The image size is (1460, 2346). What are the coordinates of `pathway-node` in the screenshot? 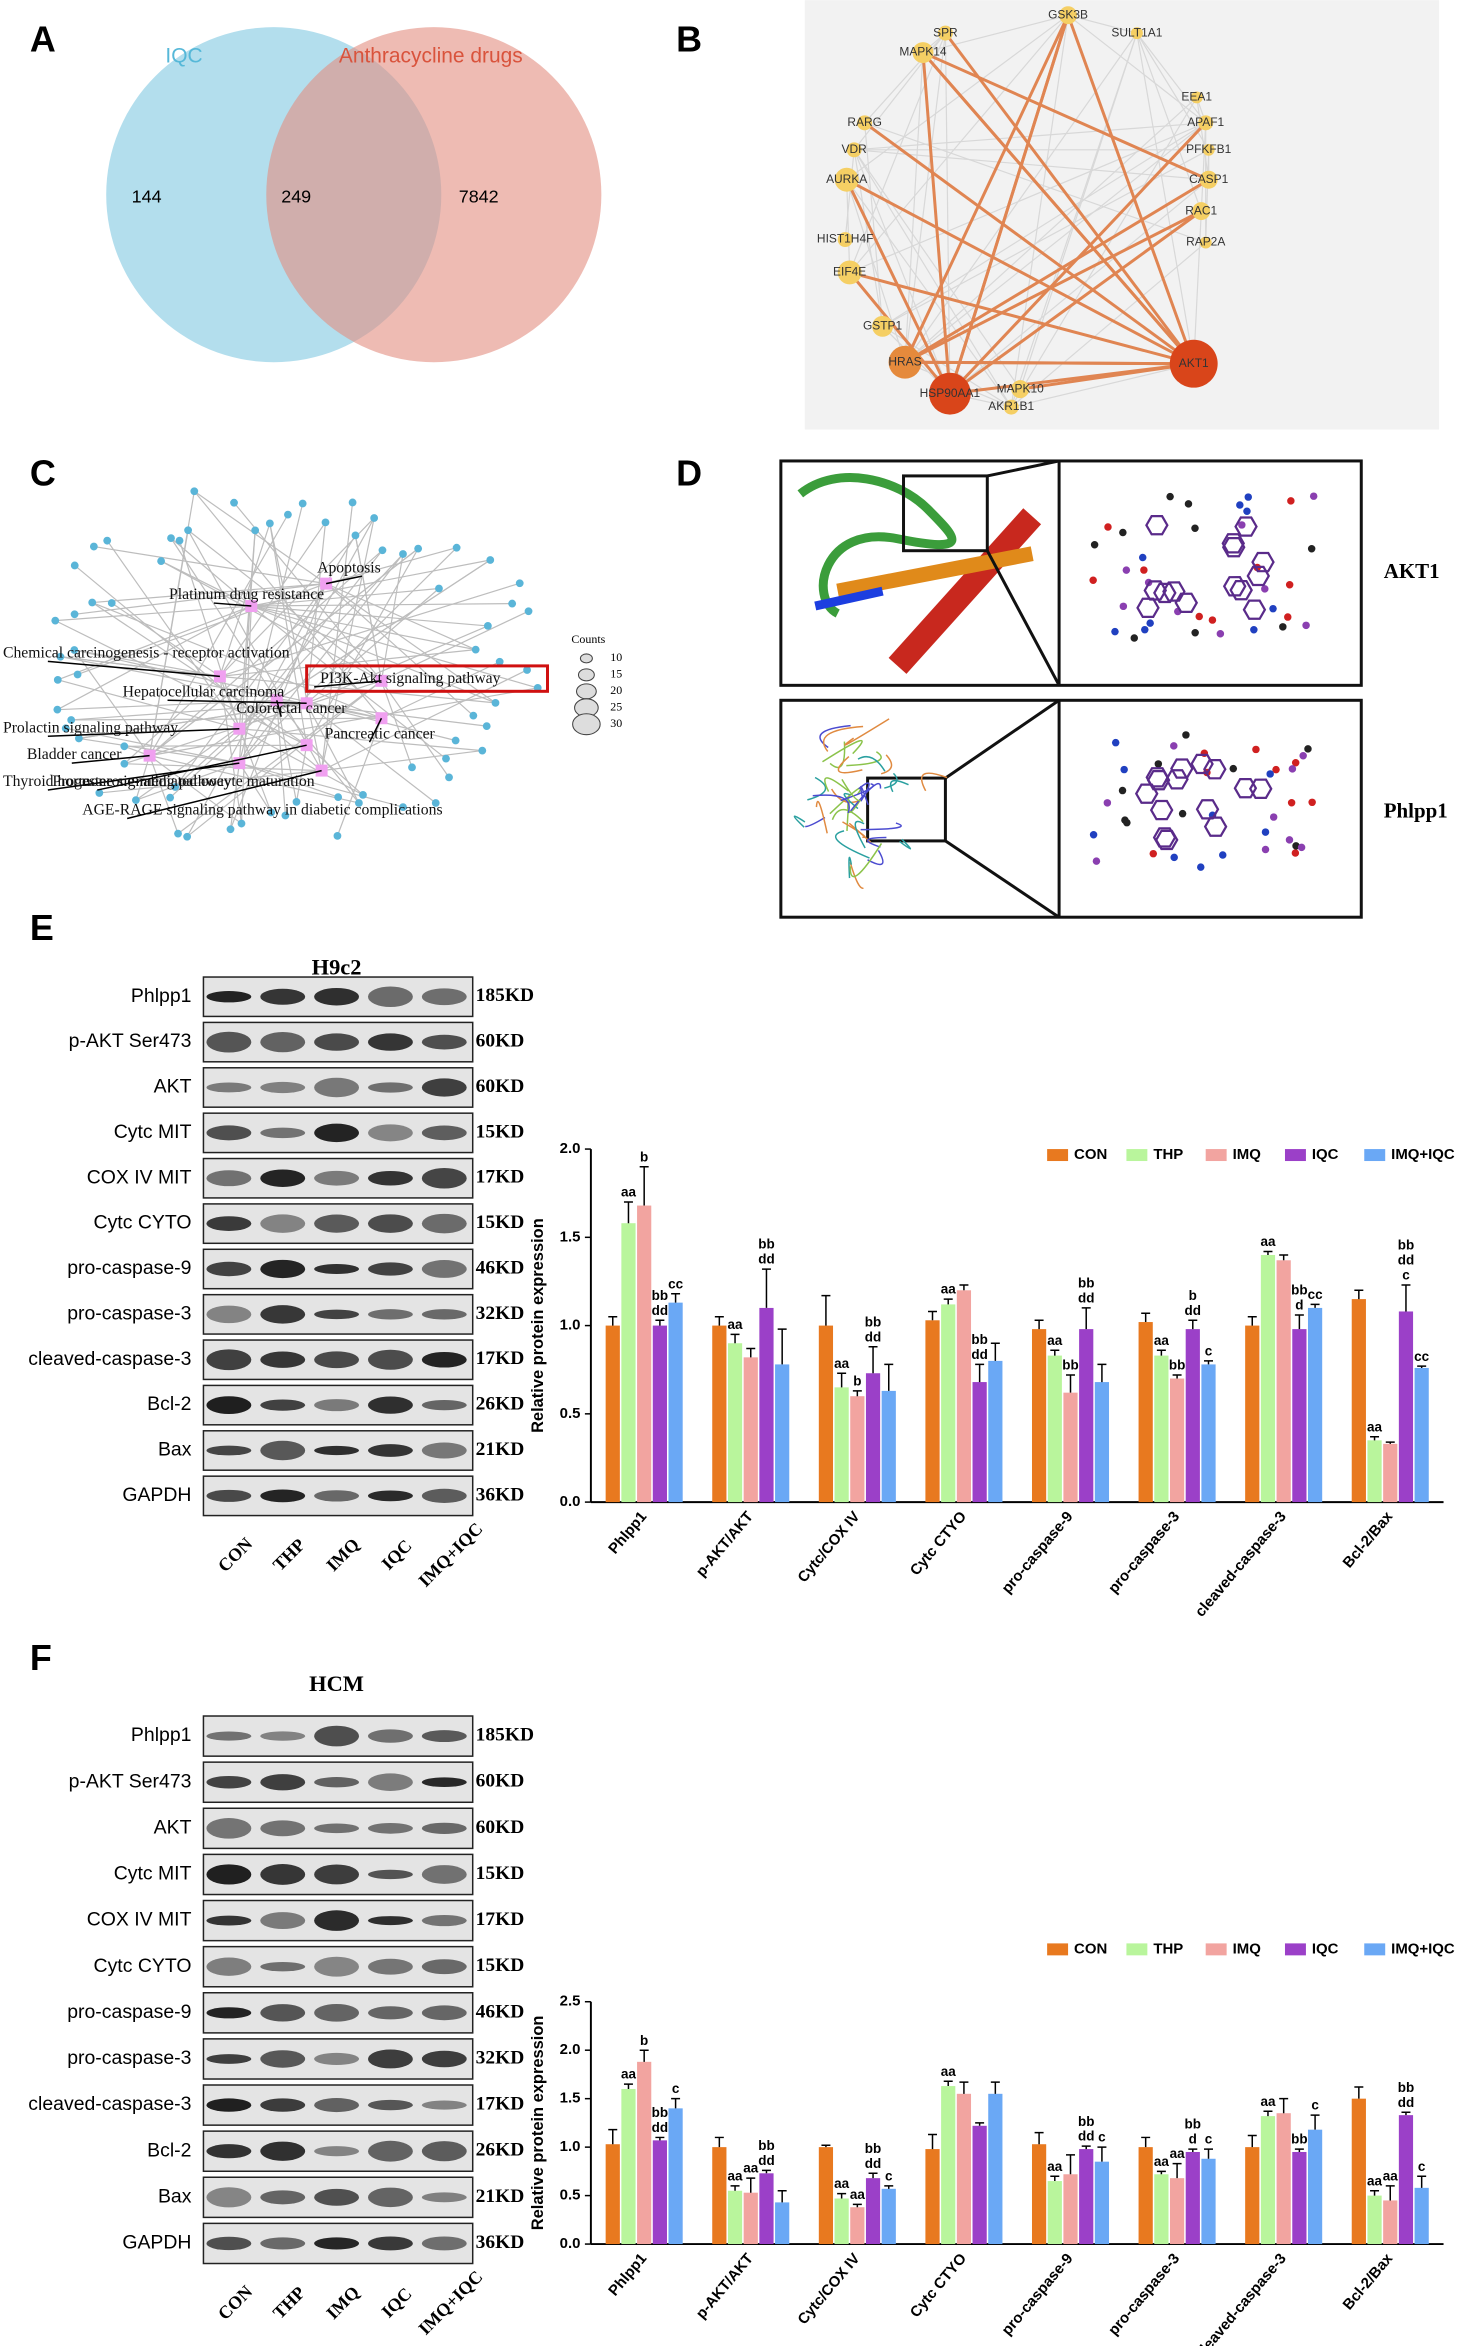 It's located at (276, 700).